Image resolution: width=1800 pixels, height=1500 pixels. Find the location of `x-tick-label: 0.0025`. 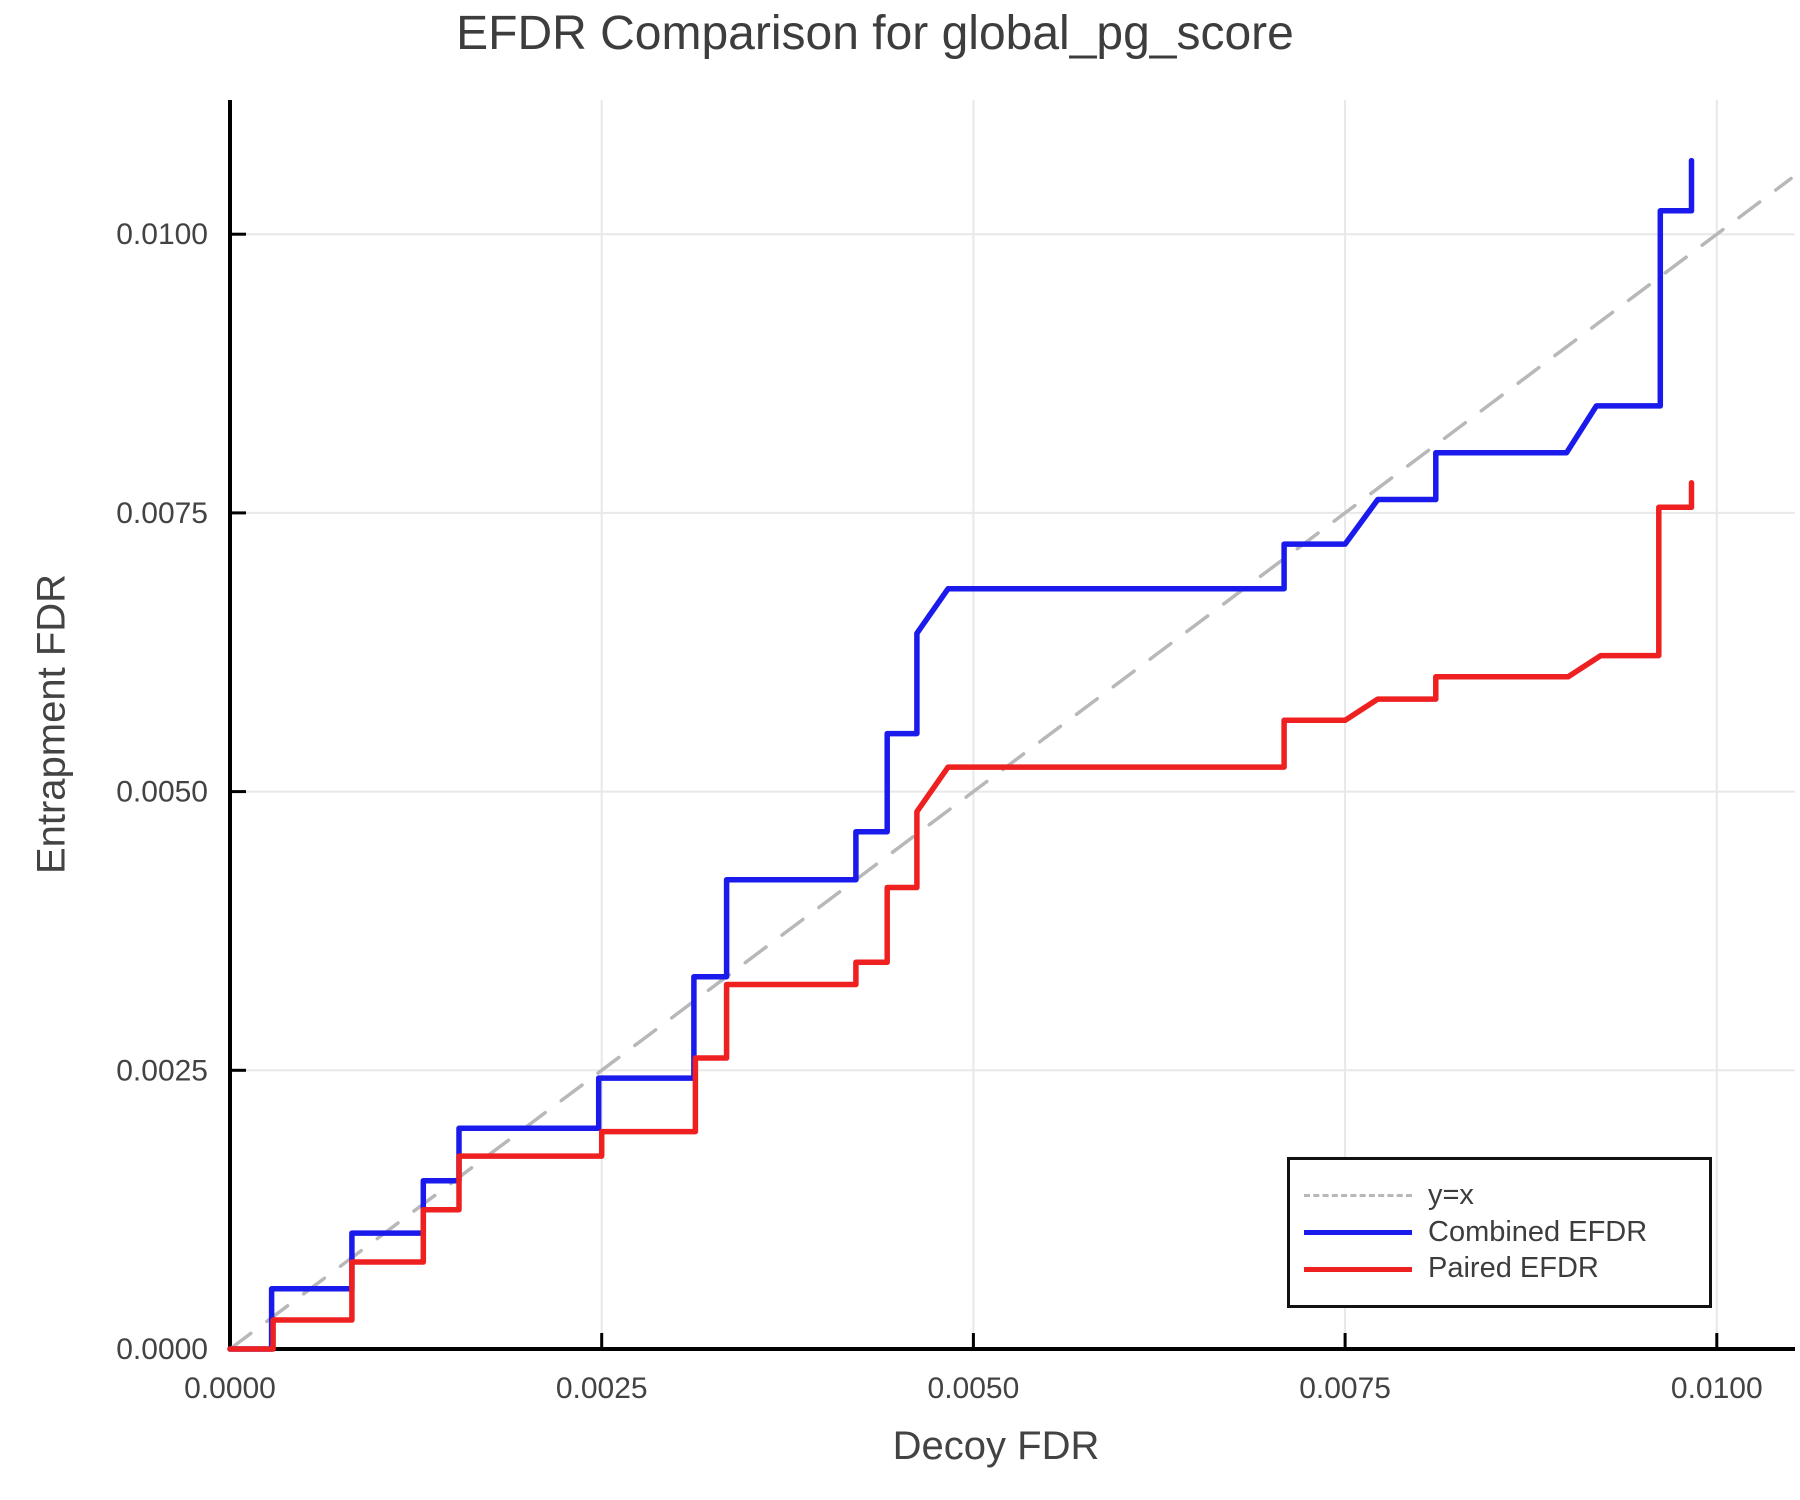

x-tick-label: 0.0025 is located at coordinates (602, 1388).